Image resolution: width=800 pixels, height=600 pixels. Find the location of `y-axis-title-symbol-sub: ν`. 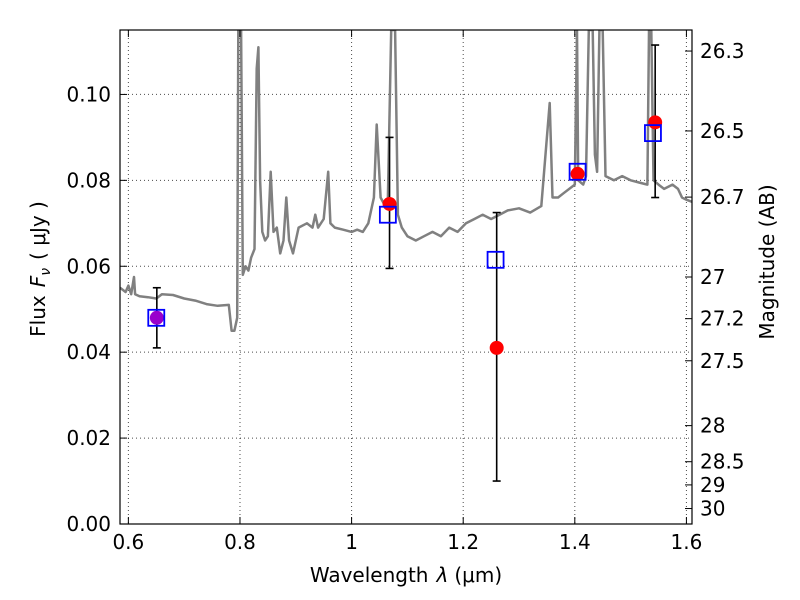

y-axis-title-symbol-sub: ν is located at coordinates (46, 272).